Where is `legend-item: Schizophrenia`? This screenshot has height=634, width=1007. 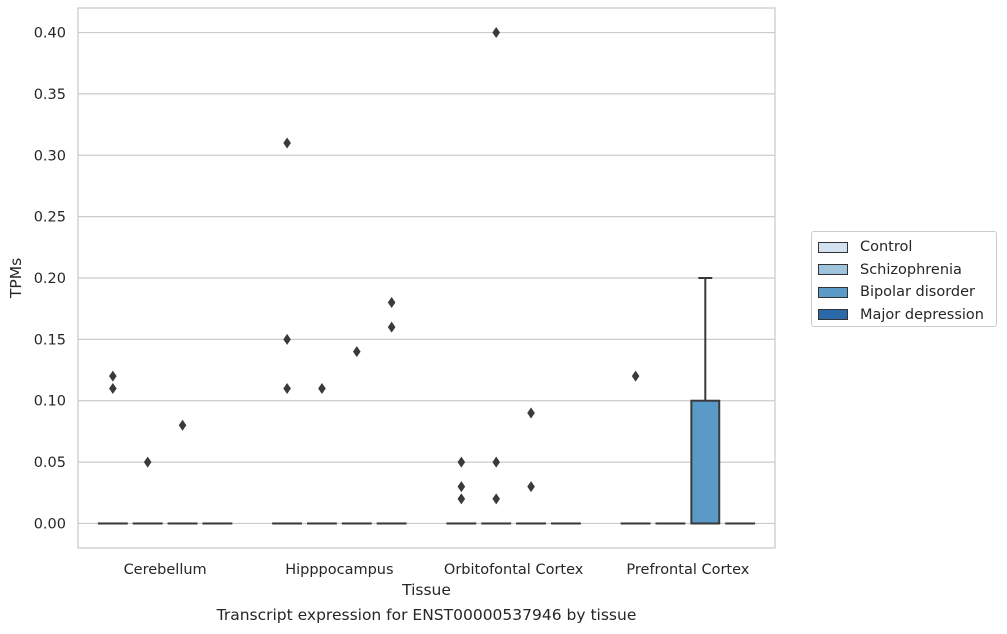 legend-item: Schizophrenia is located at coordinates (904, 270).